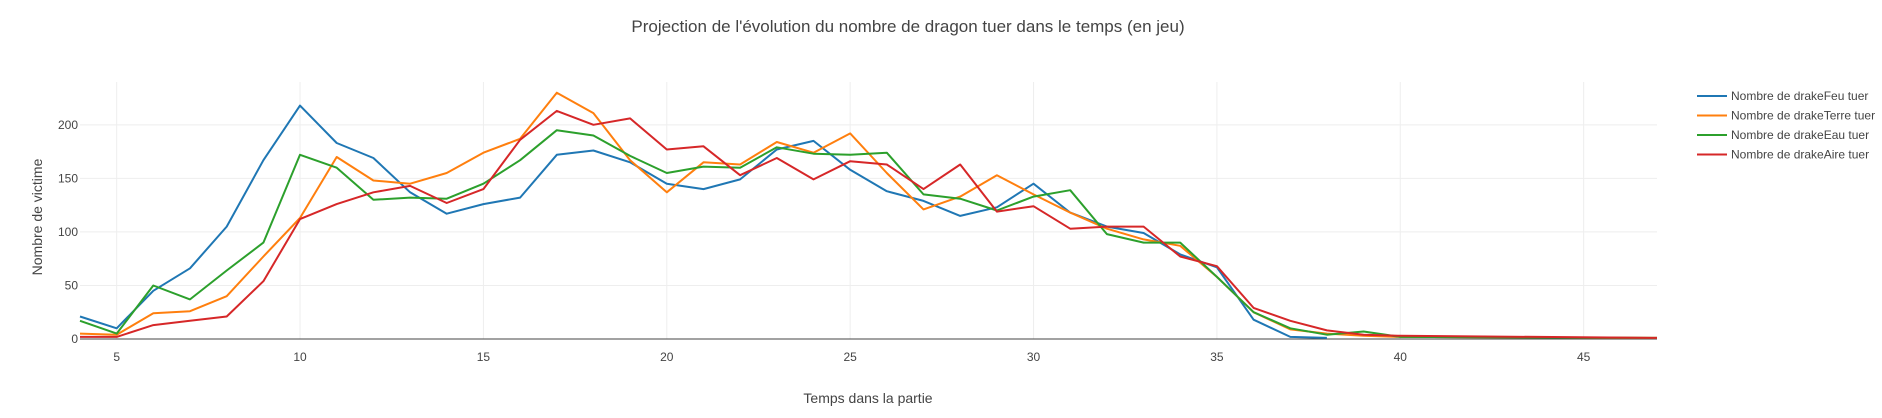 The height and width of the screenshot is (418, 1882). I want to click on x-tick-label: 25, so click(850, 357).